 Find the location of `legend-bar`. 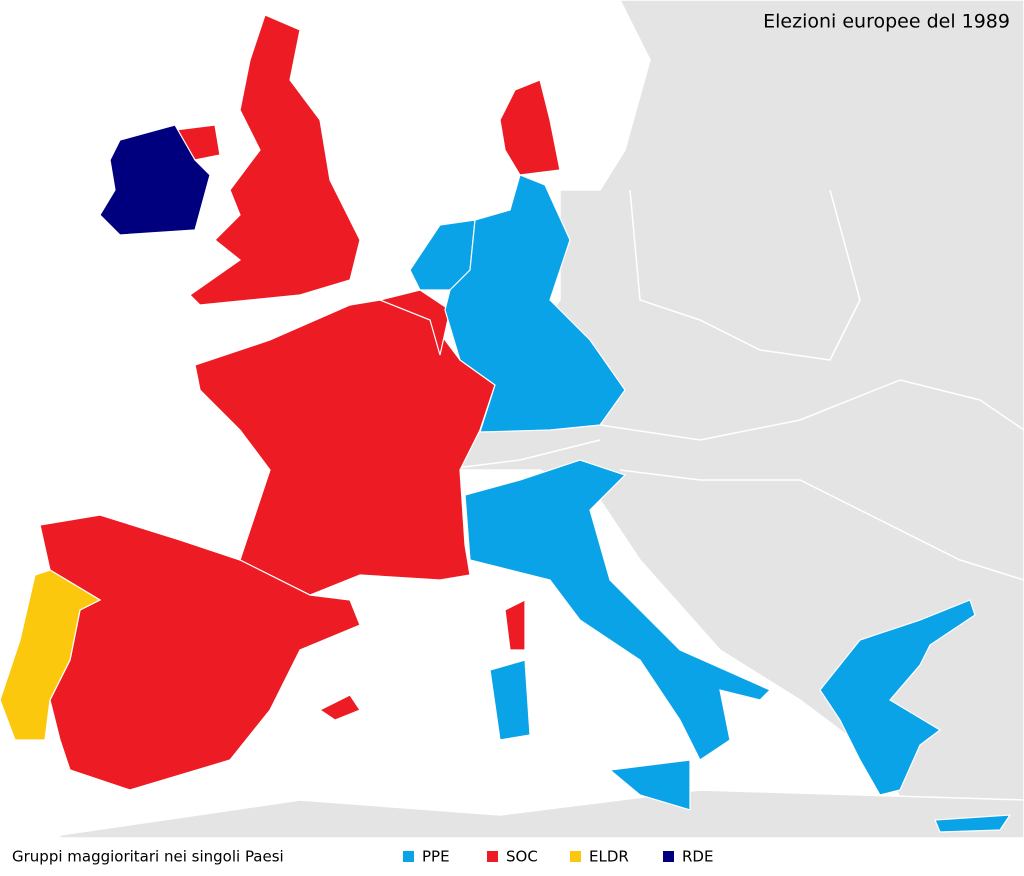

legend-bar is located at coordinates (512, 857).